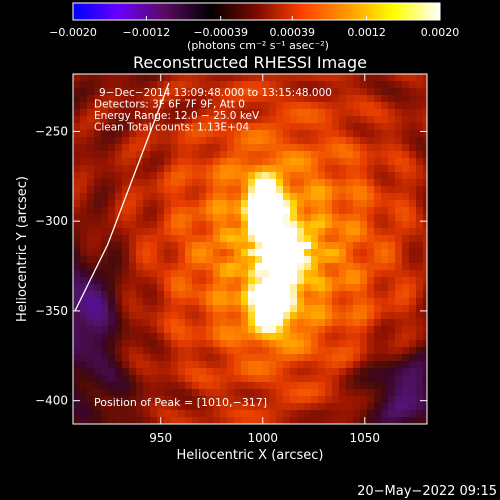 This screenshot has height=500, width=500. I want to click on x-tick-label: 1050, so click(364, 438).